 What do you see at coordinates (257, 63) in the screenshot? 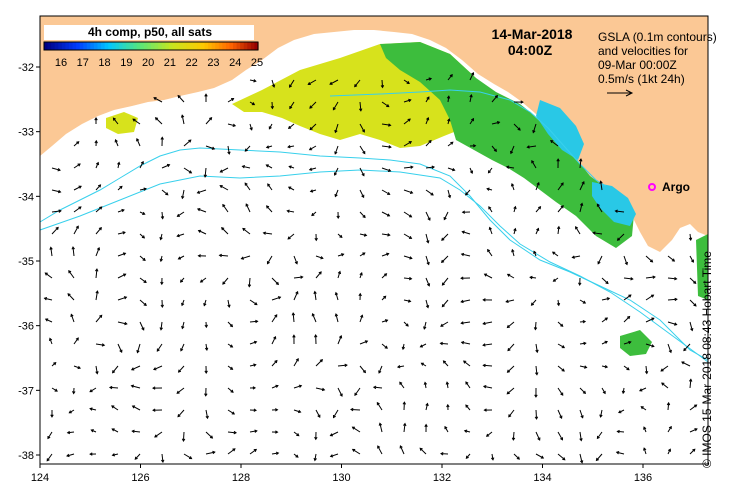
I see `colorbar-tick: 25` at bounding box center [257, 63].